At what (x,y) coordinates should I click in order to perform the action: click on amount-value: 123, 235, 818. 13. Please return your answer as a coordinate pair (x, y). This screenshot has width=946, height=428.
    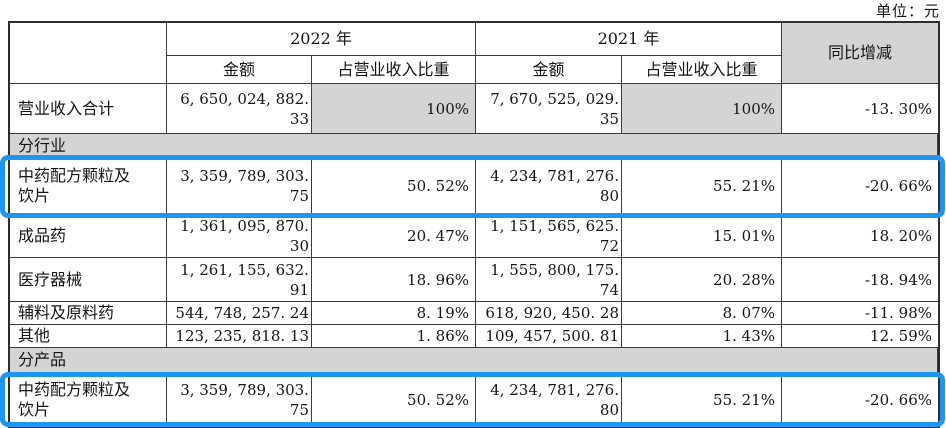
    Looking at the image, I should click on (242, 336).